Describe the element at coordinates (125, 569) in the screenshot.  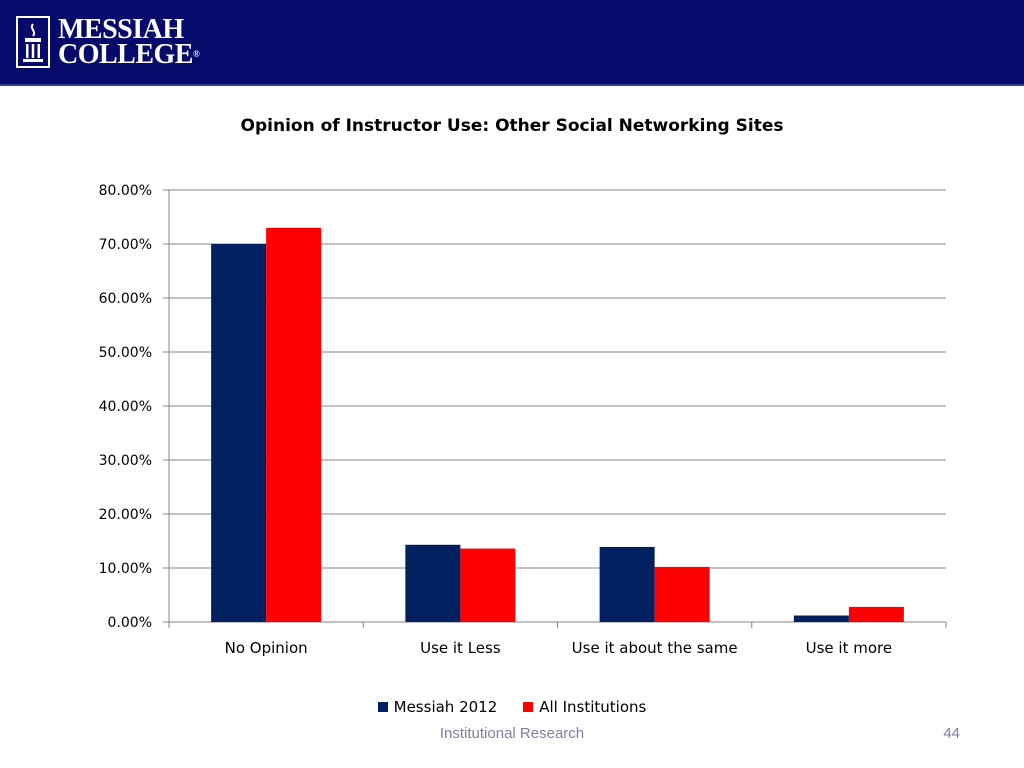
I see `y-tick-label: 10.00%` at that location.